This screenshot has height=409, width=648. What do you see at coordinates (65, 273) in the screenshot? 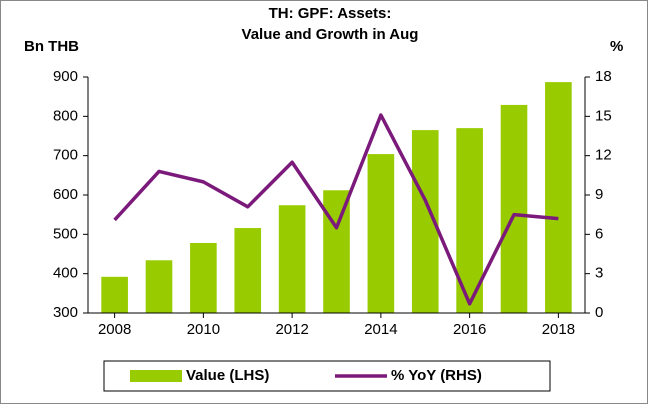
I see `y-tick-label: 400` at bounding box center [65, 273].